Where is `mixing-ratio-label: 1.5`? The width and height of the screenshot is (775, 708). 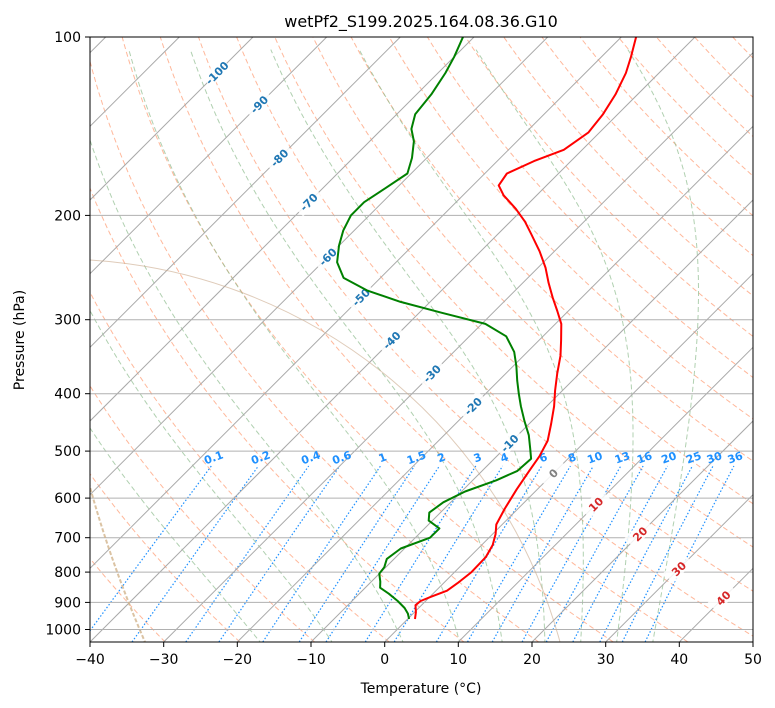 mixing-ratio-label: 1.5 is located at coordinates (416, 457).